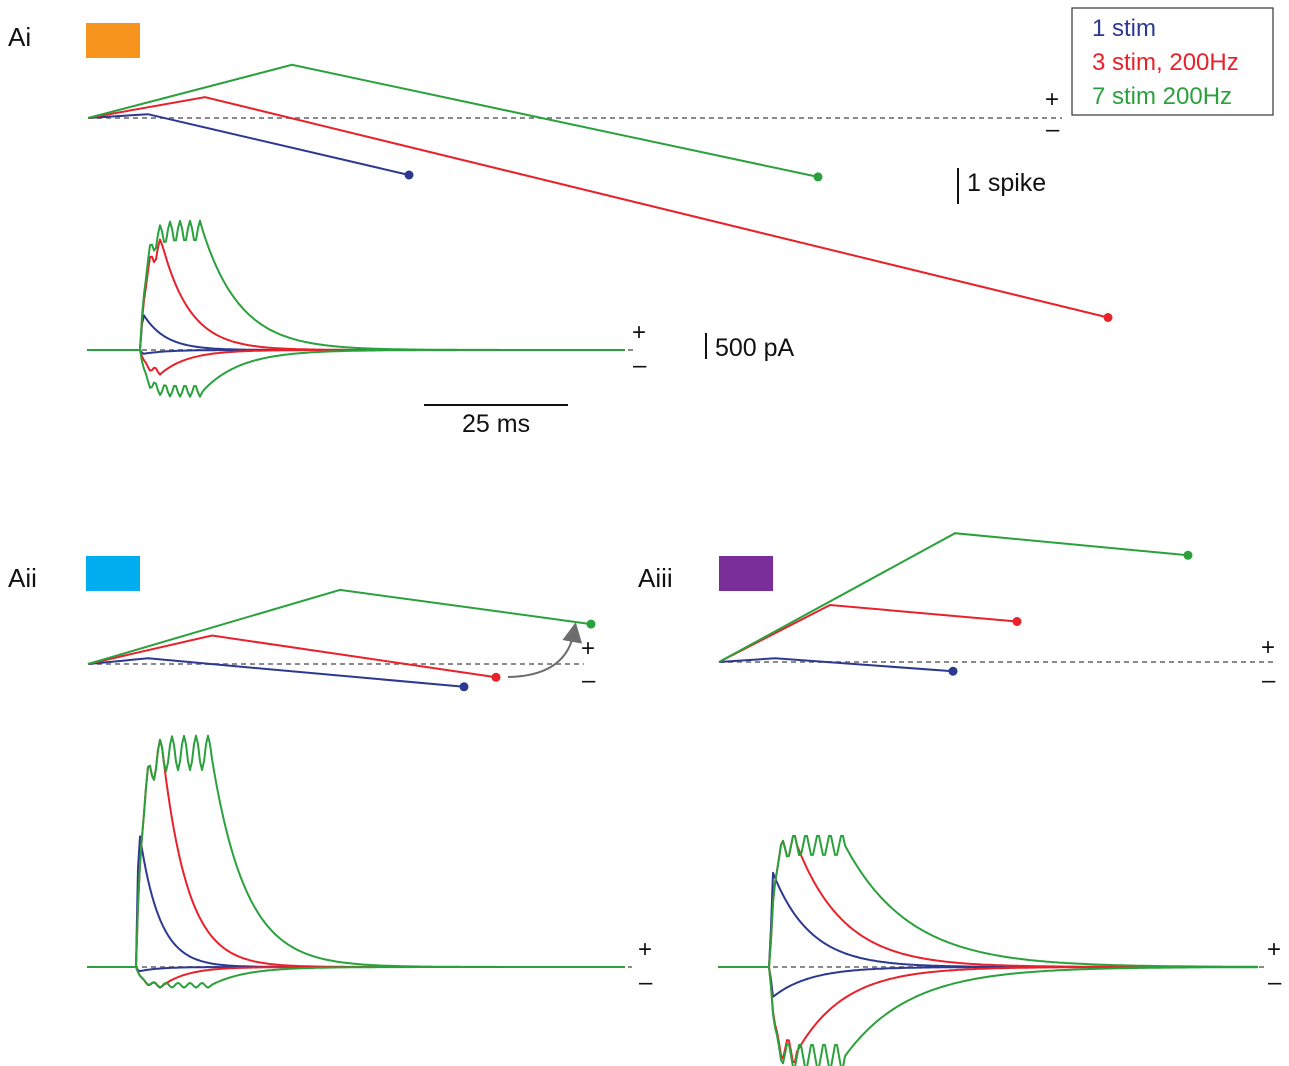 This screenshot has width=1289, height=1066. I want to click on aiii-current-neg-7-stim, so click(988, 1016).